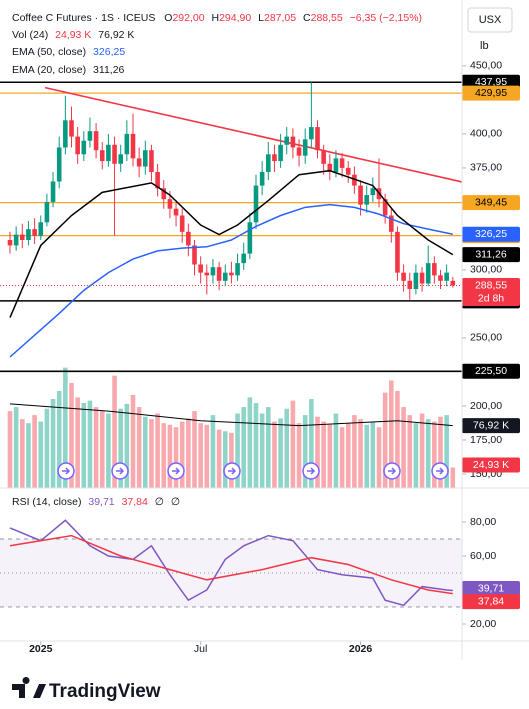  I want to click on ema-label-box, so click(491, 255).